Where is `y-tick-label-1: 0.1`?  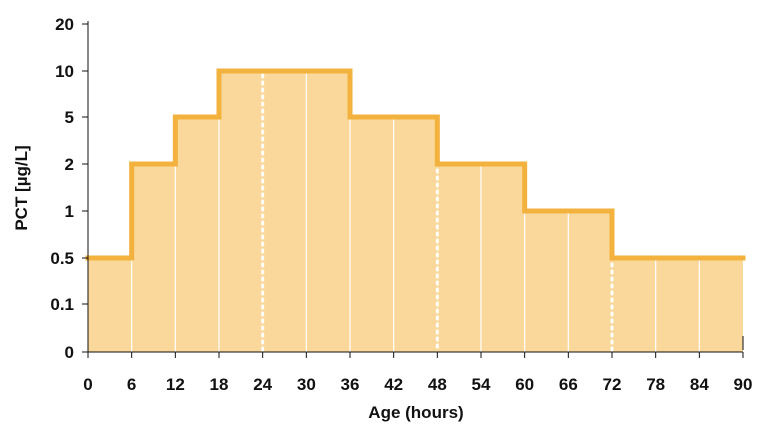 y-tick-label-1: 0.1 is located at coordinates (62, 304).